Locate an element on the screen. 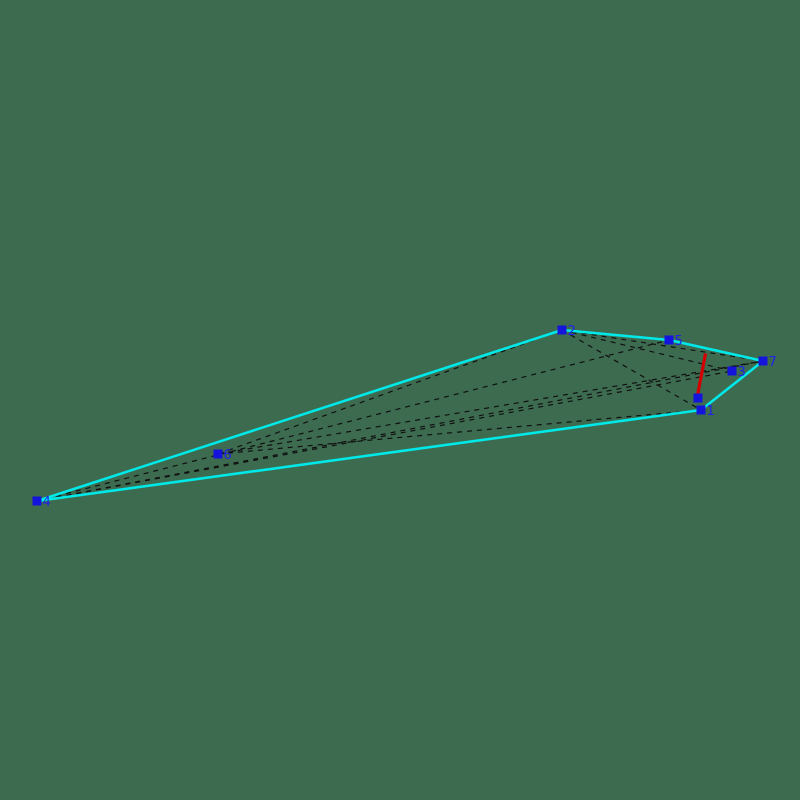 This screenshot has height=800, width=800. node-label-5: 5 is located at coordinates (679, 341).